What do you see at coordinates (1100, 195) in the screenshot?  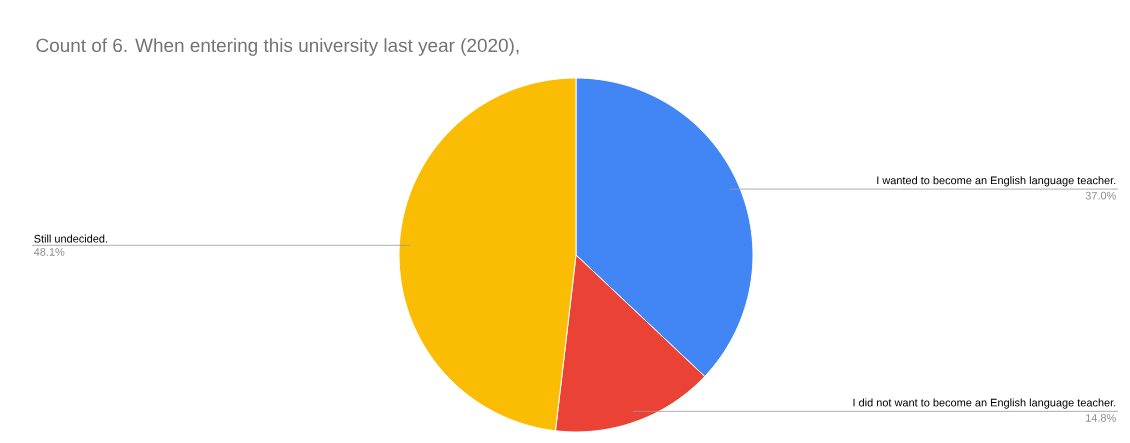 I see `data-label: 37.0%` at bounding box center [1100, 195].